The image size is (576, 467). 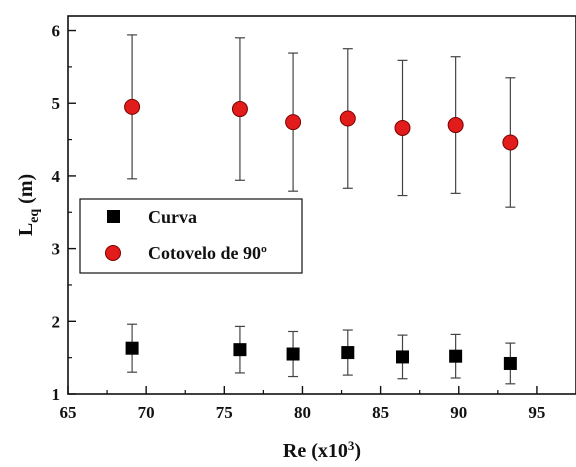 I want to click on y-tick-label-4: 5, so click(x=56, y=103).